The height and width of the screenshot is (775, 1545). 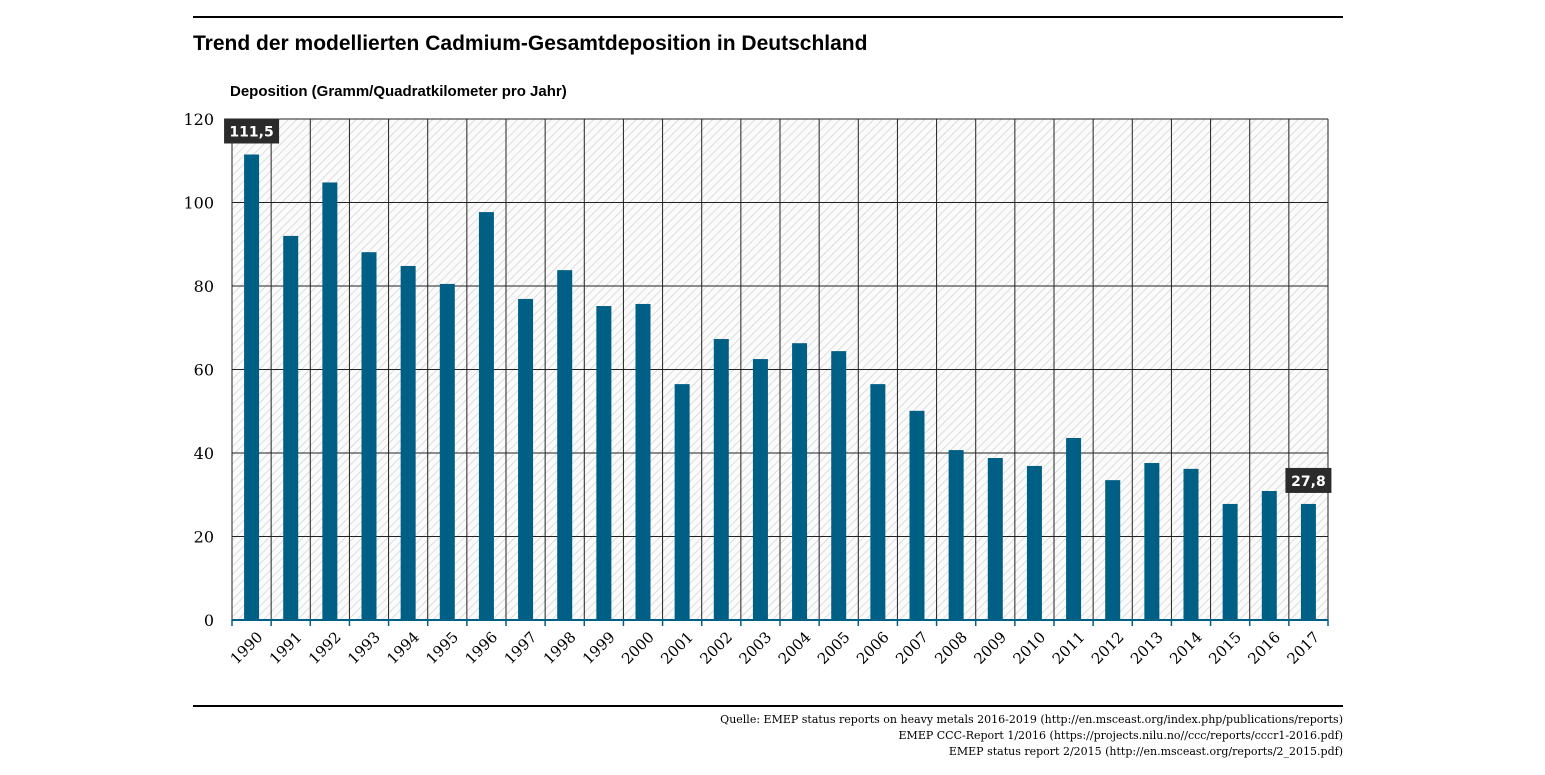 I want to click on x-tick-label: 2010, so click(x=1030, y=648).